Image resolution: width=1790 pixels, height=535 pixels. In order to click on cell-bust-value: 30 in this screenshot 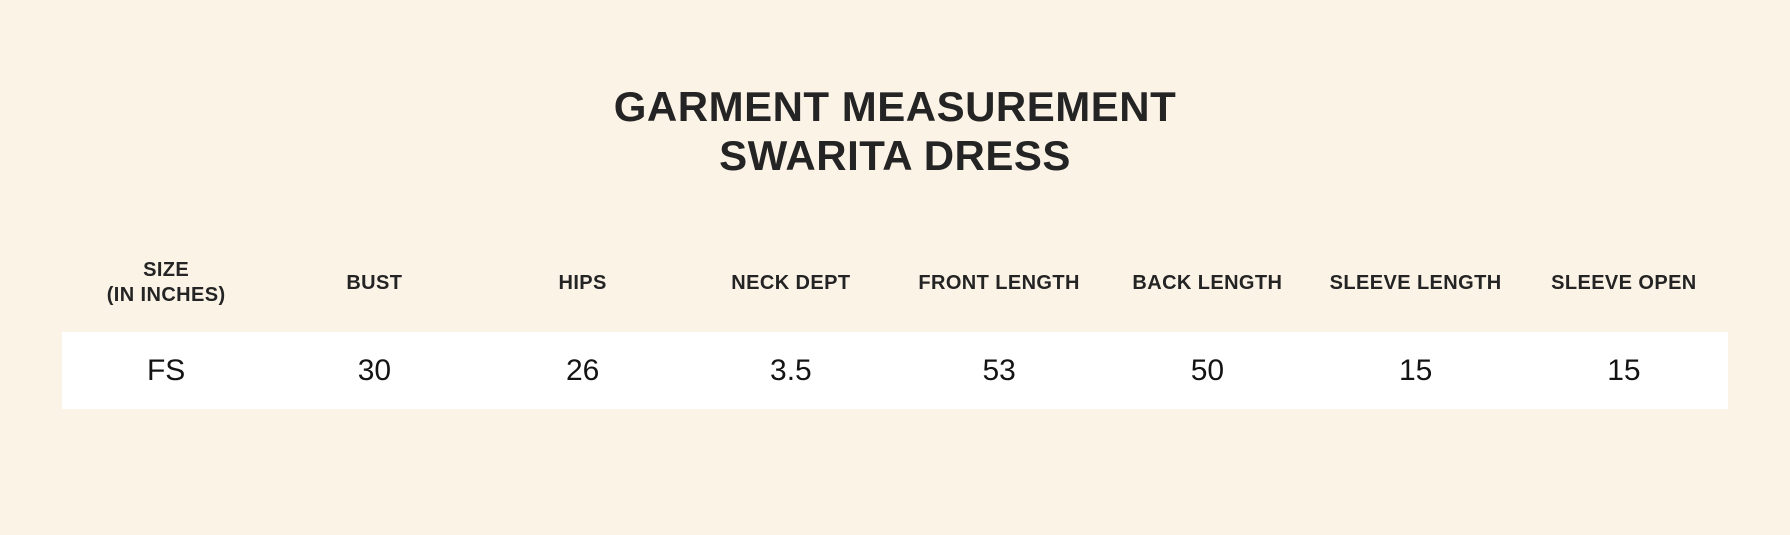, I will do `click(374, 370)`.